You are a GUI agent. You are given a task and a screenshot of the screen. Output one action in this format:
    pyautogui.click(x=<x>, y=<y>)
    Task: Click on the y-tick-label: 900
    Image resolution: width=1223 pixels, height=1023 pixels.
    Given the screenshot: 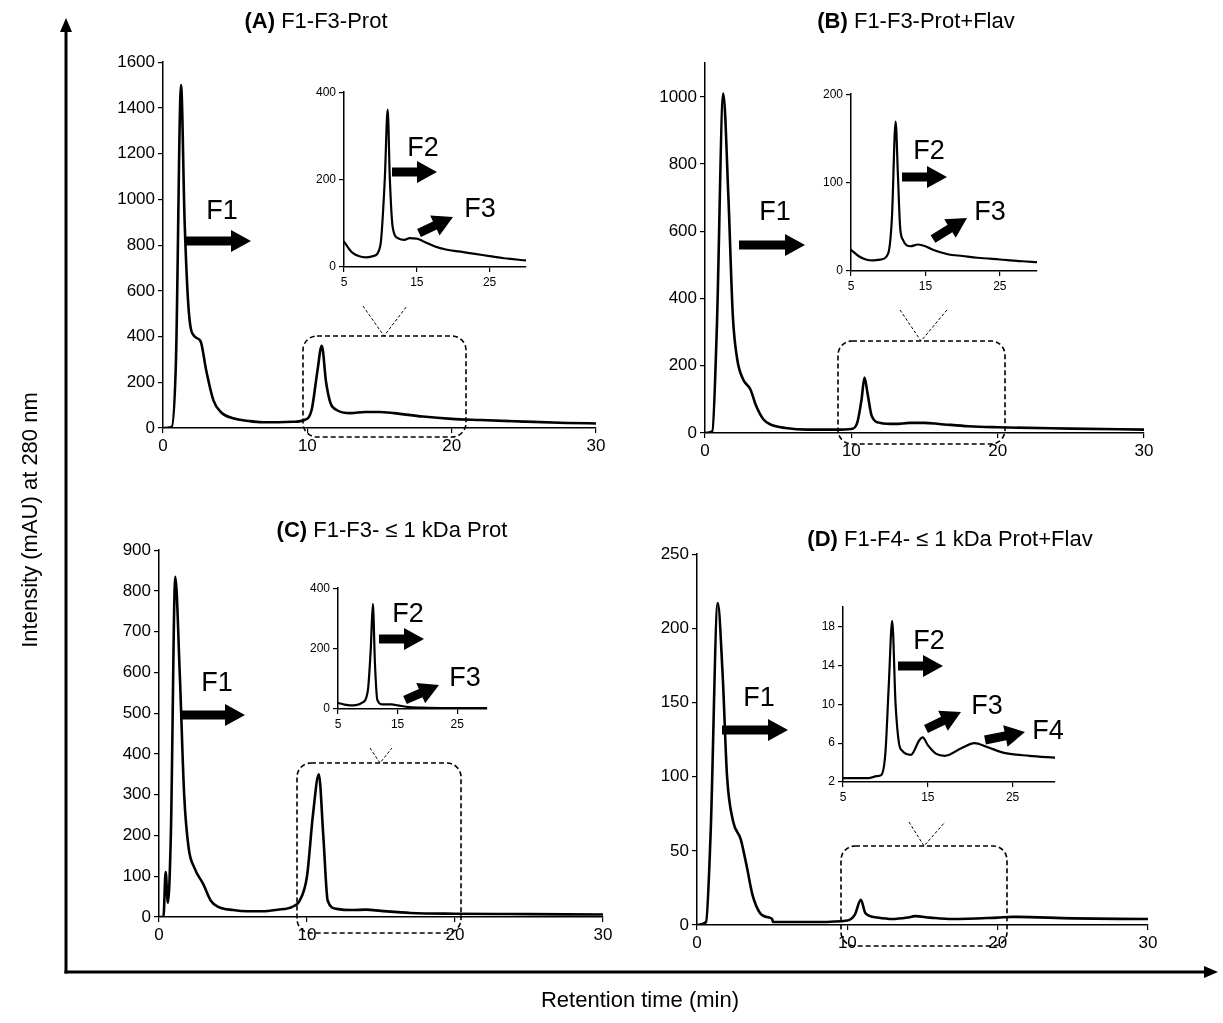 What is the action you would take?
    pyautogui.click(x=136, y=549)
    